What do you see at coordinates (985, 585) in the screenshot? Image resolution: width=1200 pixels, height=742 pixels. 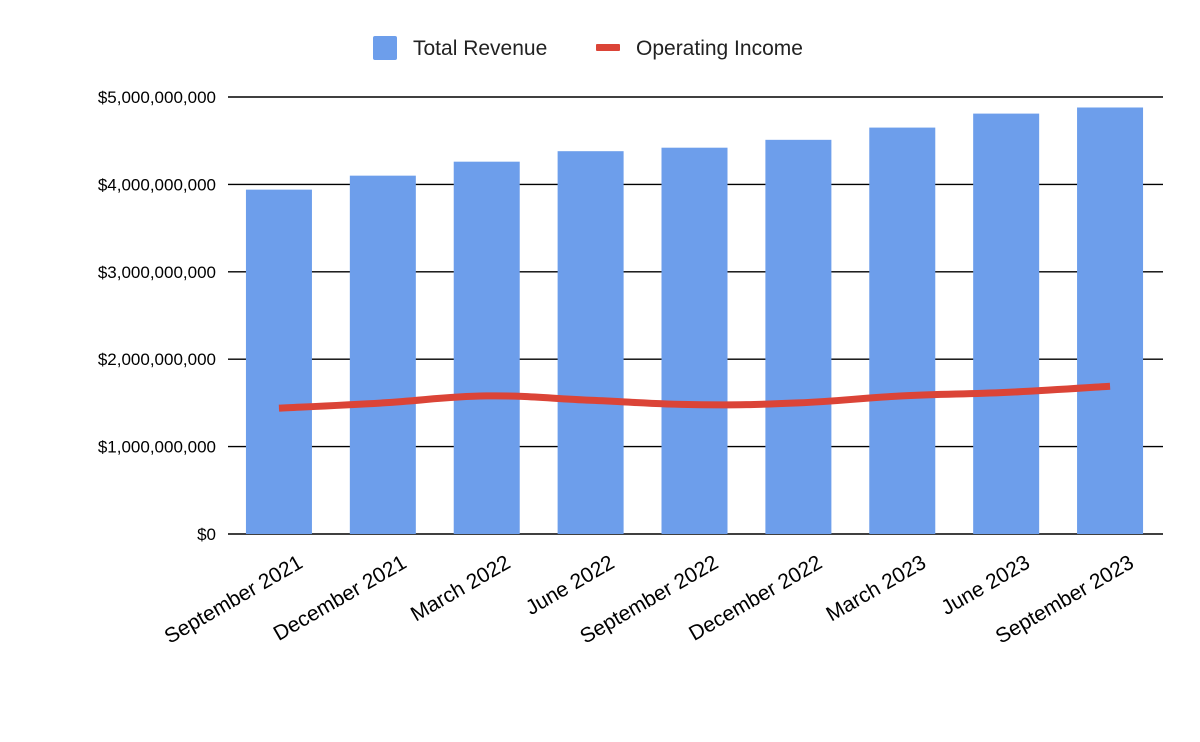 I see `x-tick-label: June 2023` at bounding box center [985, 585].